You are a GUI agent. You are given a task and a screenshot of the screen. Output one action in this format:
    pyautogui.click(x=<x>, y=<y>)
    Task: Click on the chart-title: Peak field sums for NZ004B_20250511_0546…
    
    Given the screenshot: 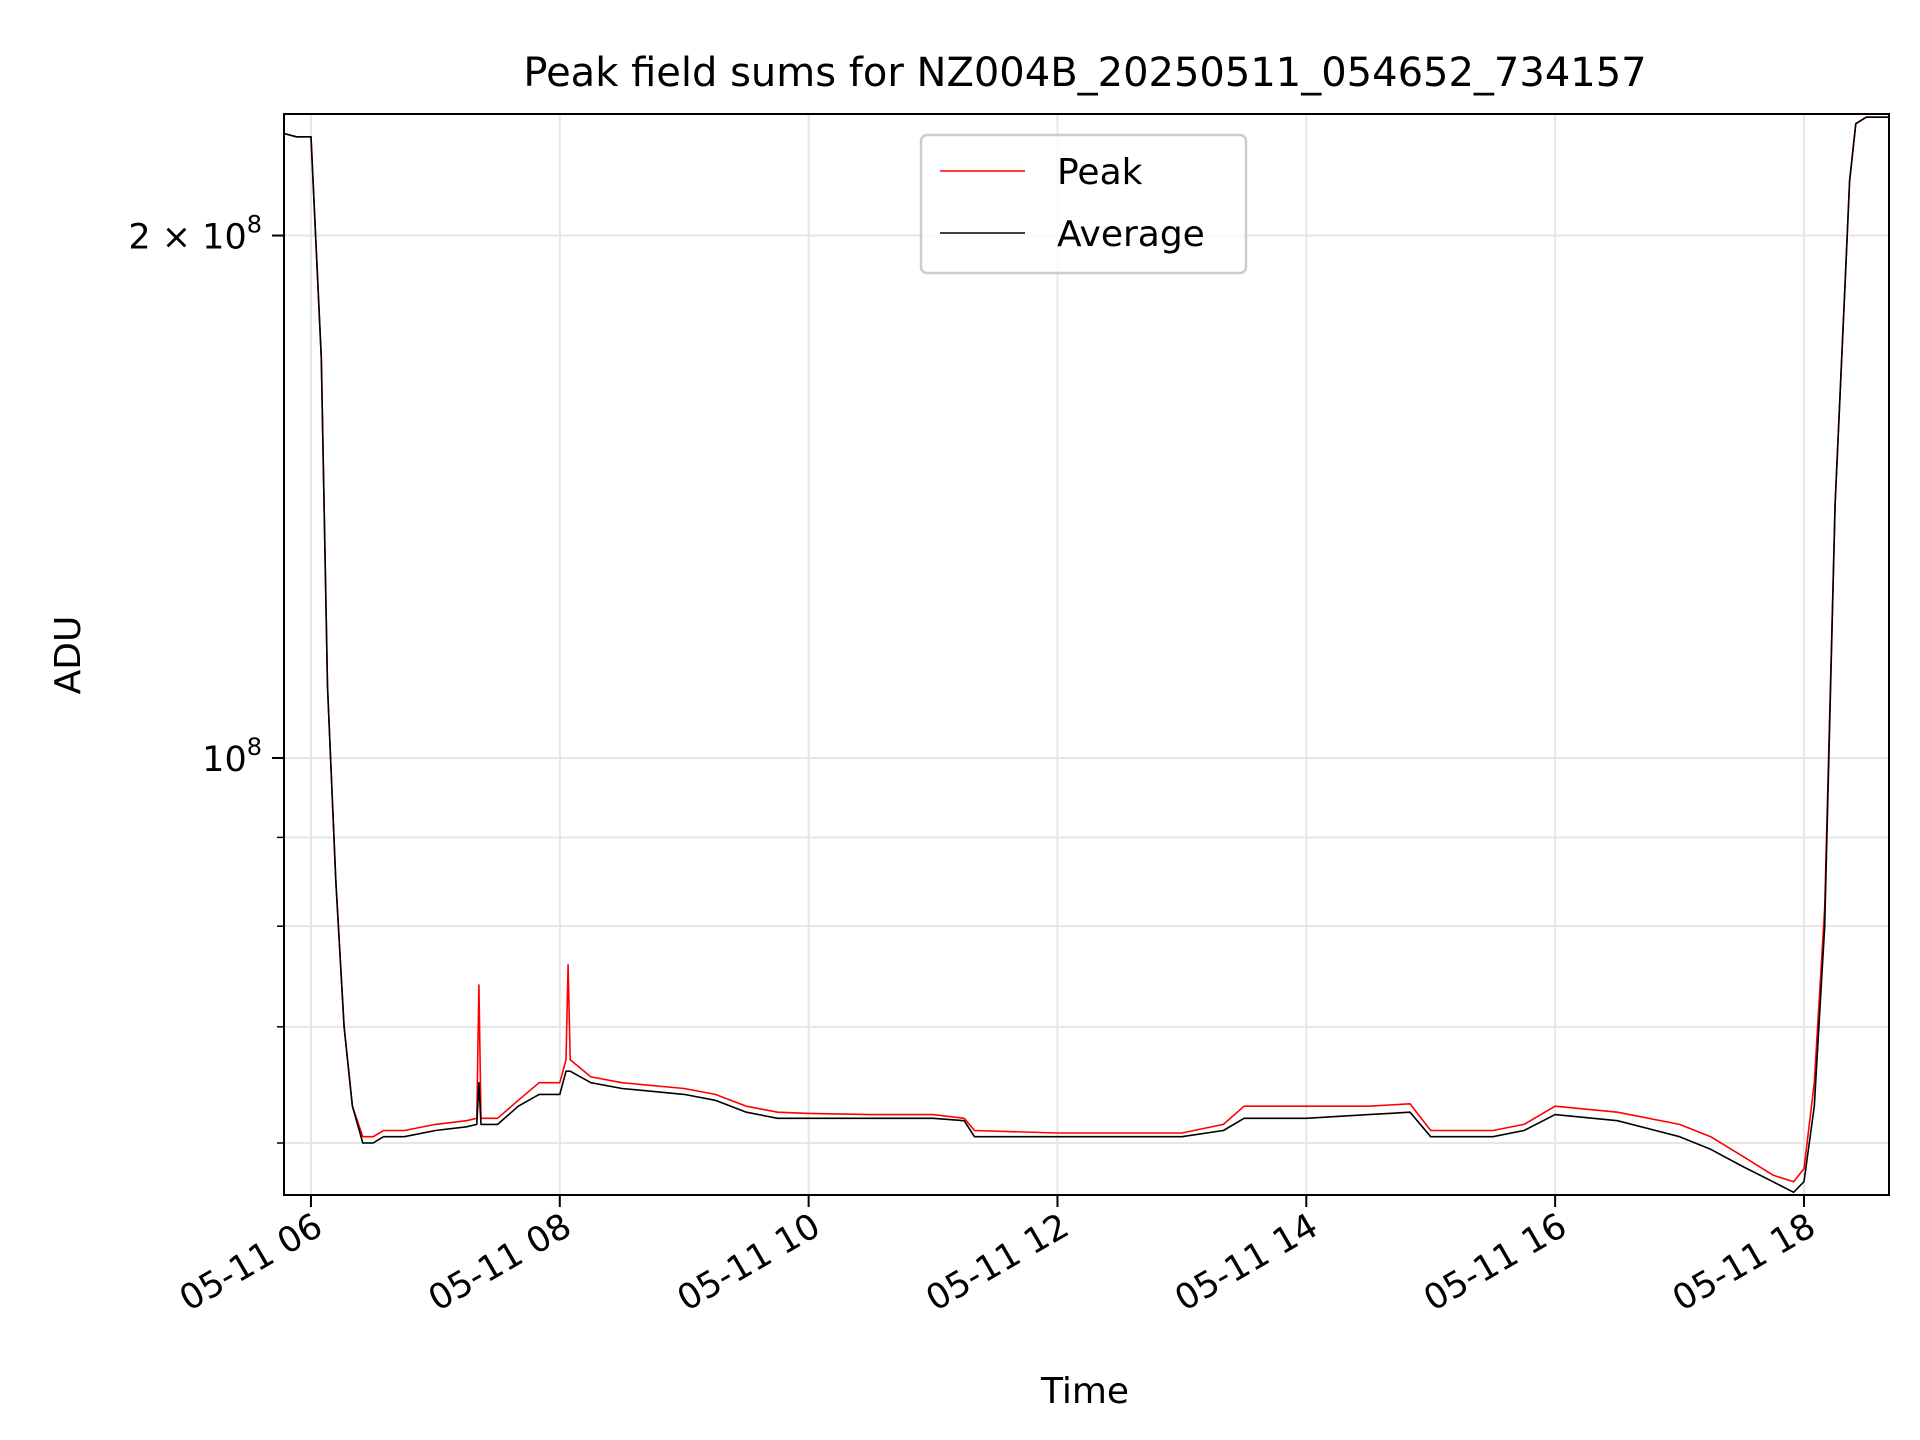 What is the action you would take?
    pyautogui.click(x=1084, y=73)
    